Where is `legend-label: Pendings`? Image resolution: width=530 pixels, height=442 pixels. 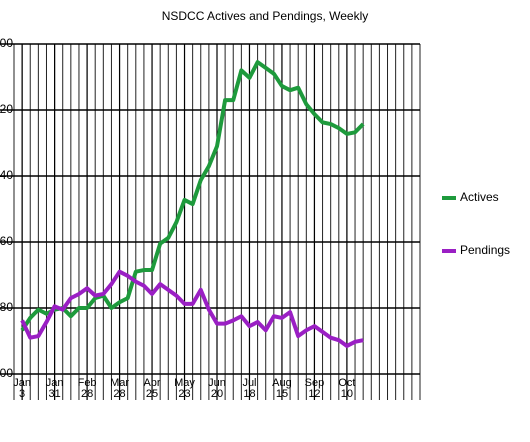
legend-label: Pendings is located at coordinates (485, 250).